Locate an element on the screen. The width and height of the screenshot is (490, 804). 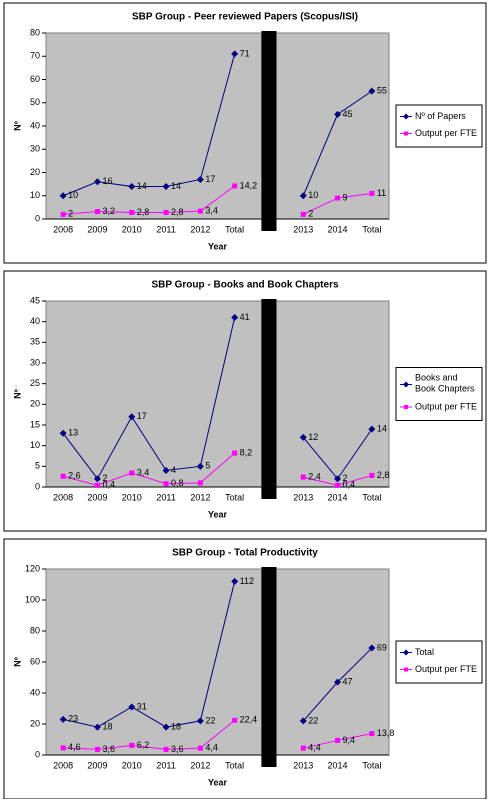
data-label: 69 is located at coordinates (382, 647).